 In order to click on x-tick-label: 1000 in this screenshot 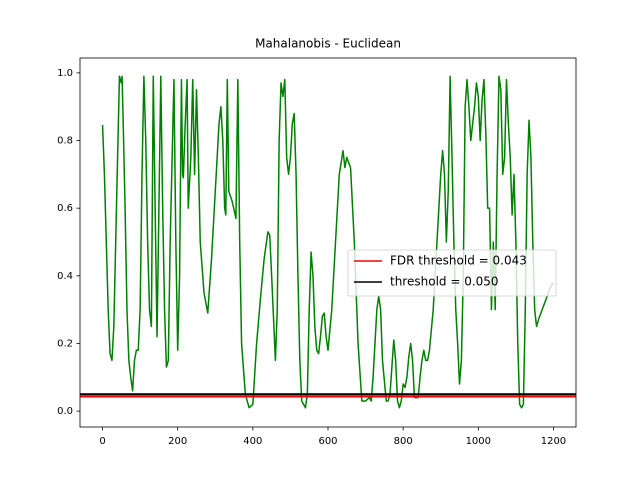, I will do `click(478, 441)`.